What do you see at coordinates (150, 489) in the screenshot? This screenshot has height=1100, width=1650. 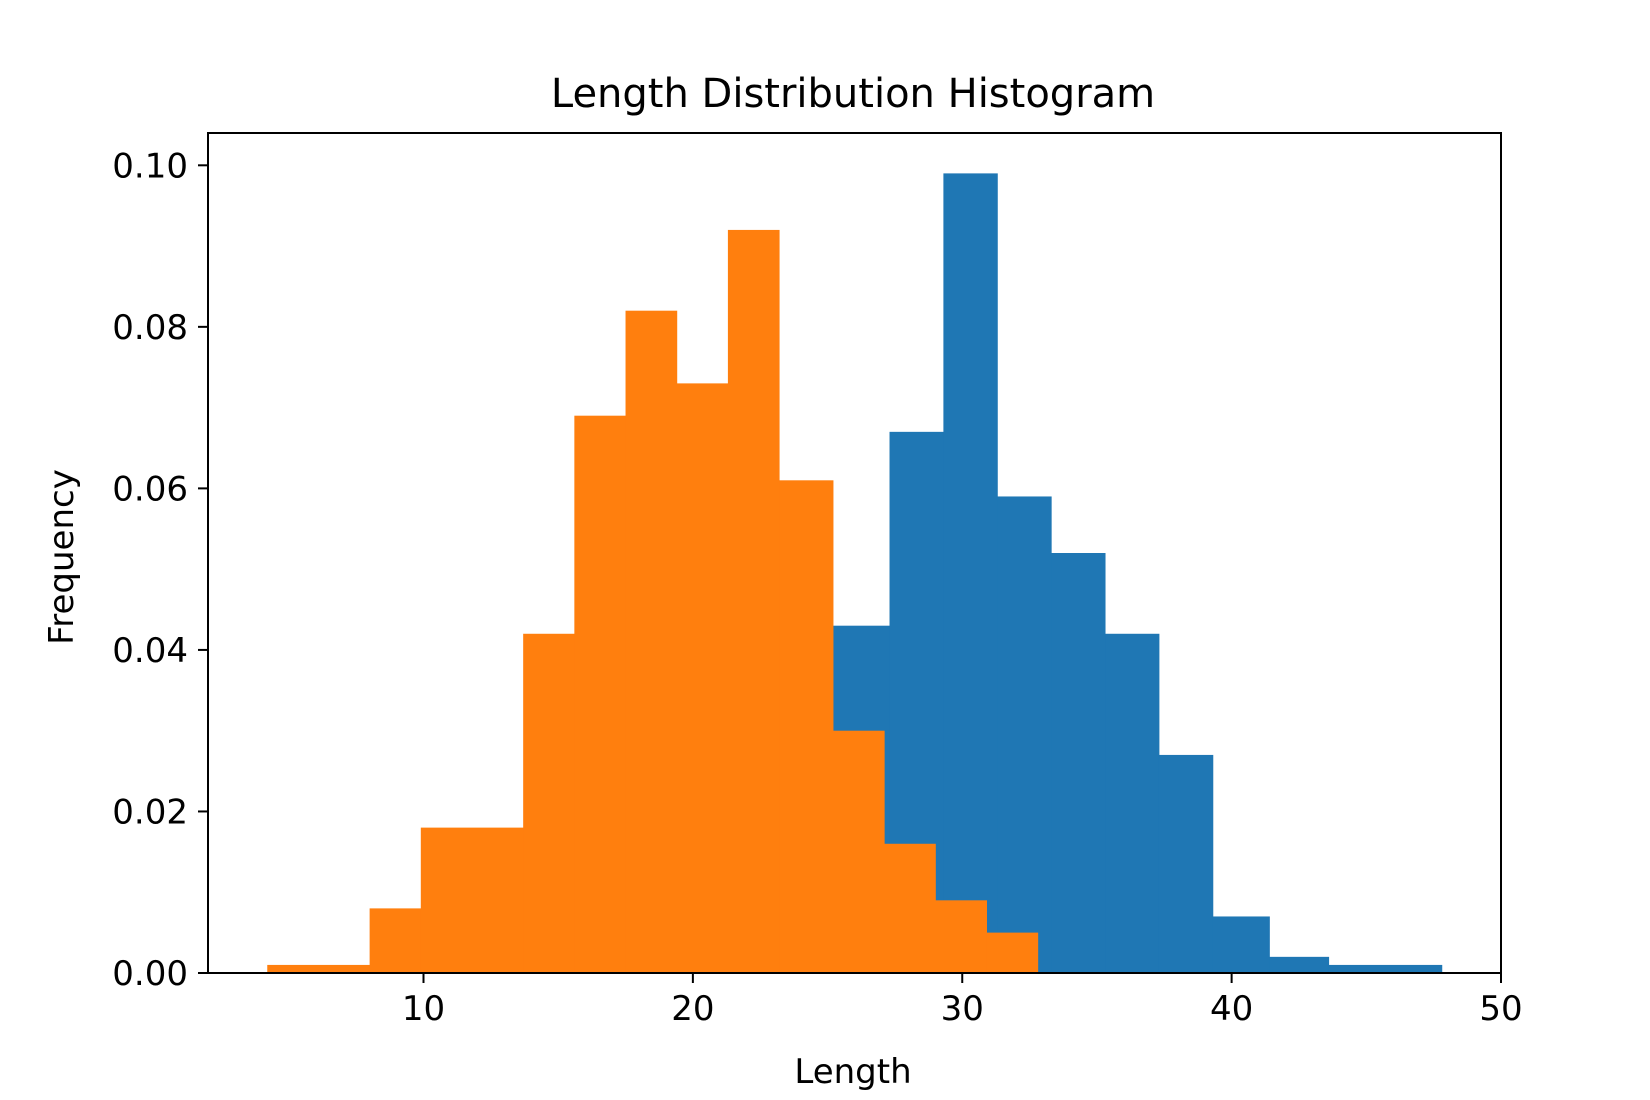 I see `y-tick-label: 0.06` at bounding box center [150, 489].